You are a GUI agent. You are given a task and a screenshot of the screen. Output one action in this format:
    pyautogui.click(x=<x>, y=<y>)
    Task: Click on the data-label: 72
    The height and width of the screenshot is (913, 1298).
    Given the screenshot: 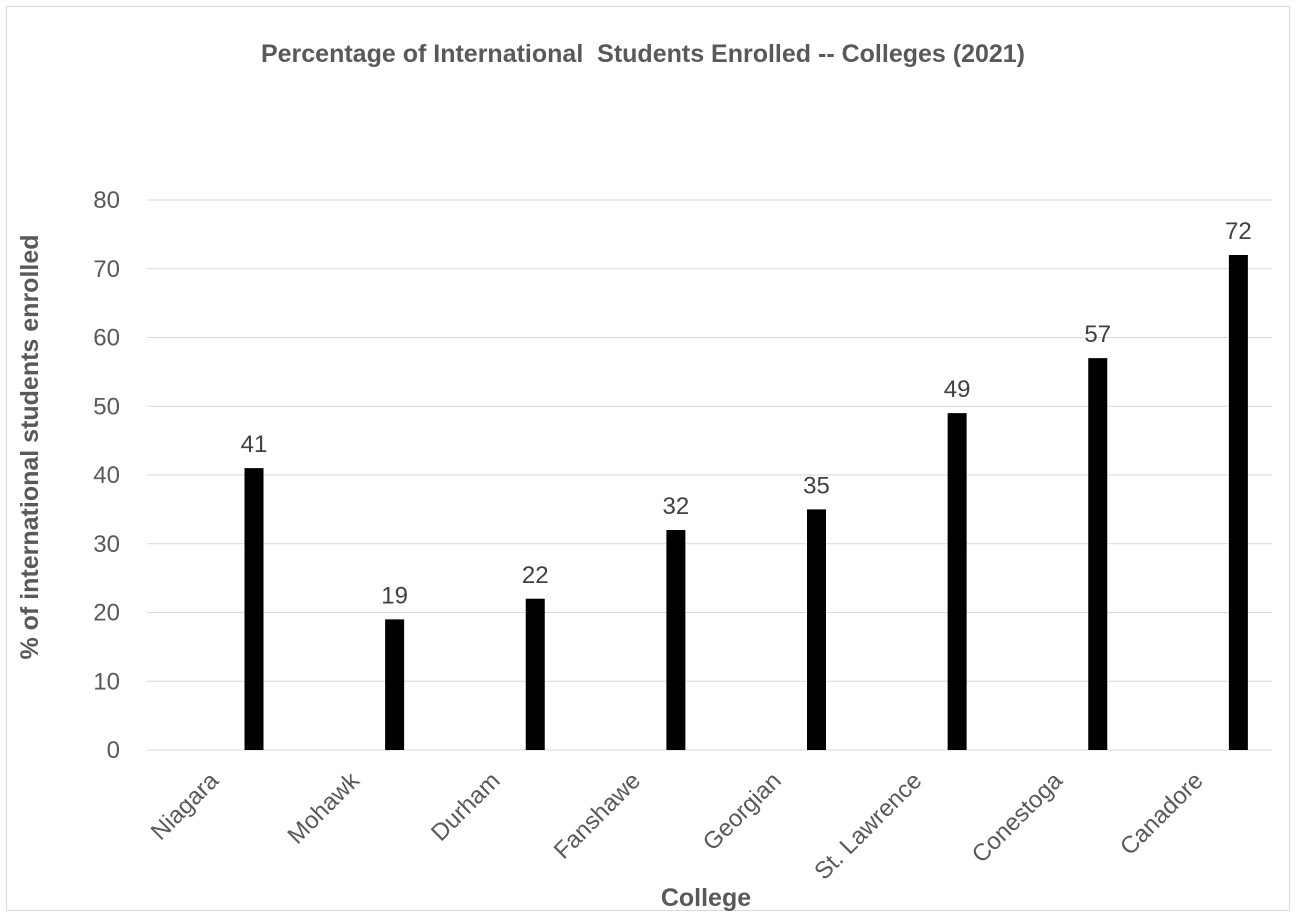 What is the action you would take?
    pyautogui.click(x=1238, y=231)
    